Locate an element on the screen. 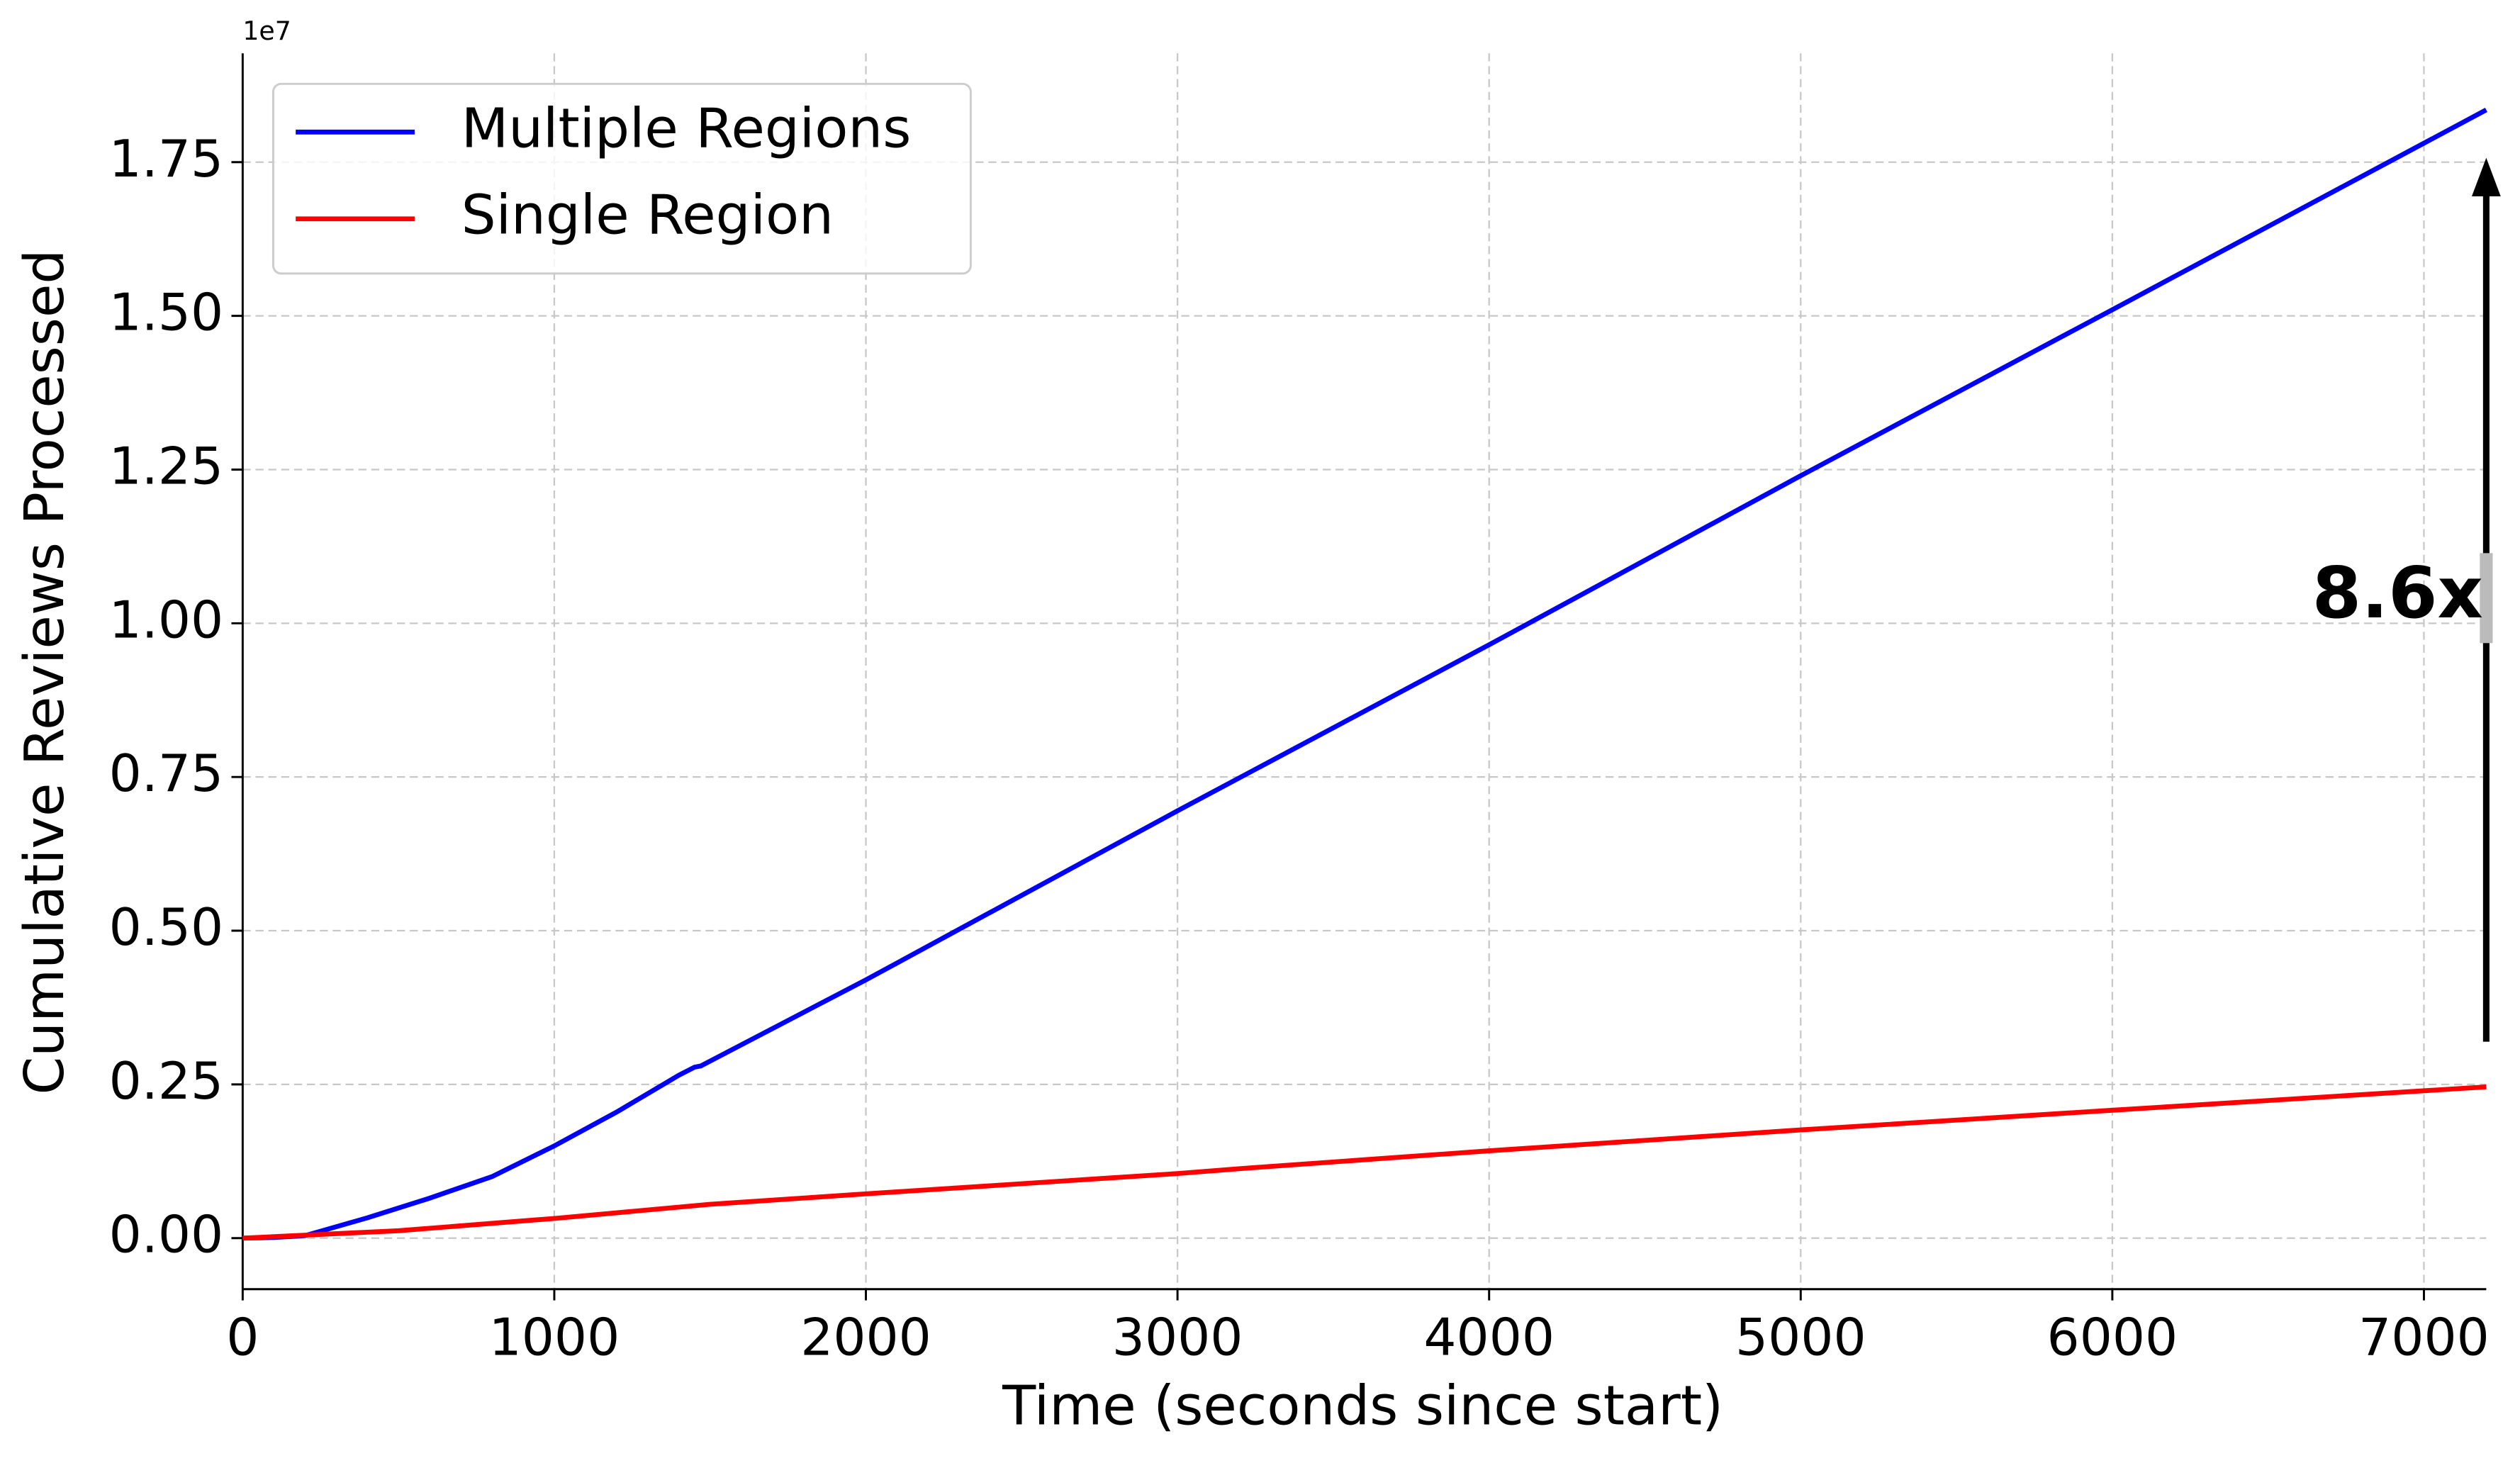 This screenshot has width=2520, height=1463. annotation: 8.6x is located at coordinates (2398, 593).